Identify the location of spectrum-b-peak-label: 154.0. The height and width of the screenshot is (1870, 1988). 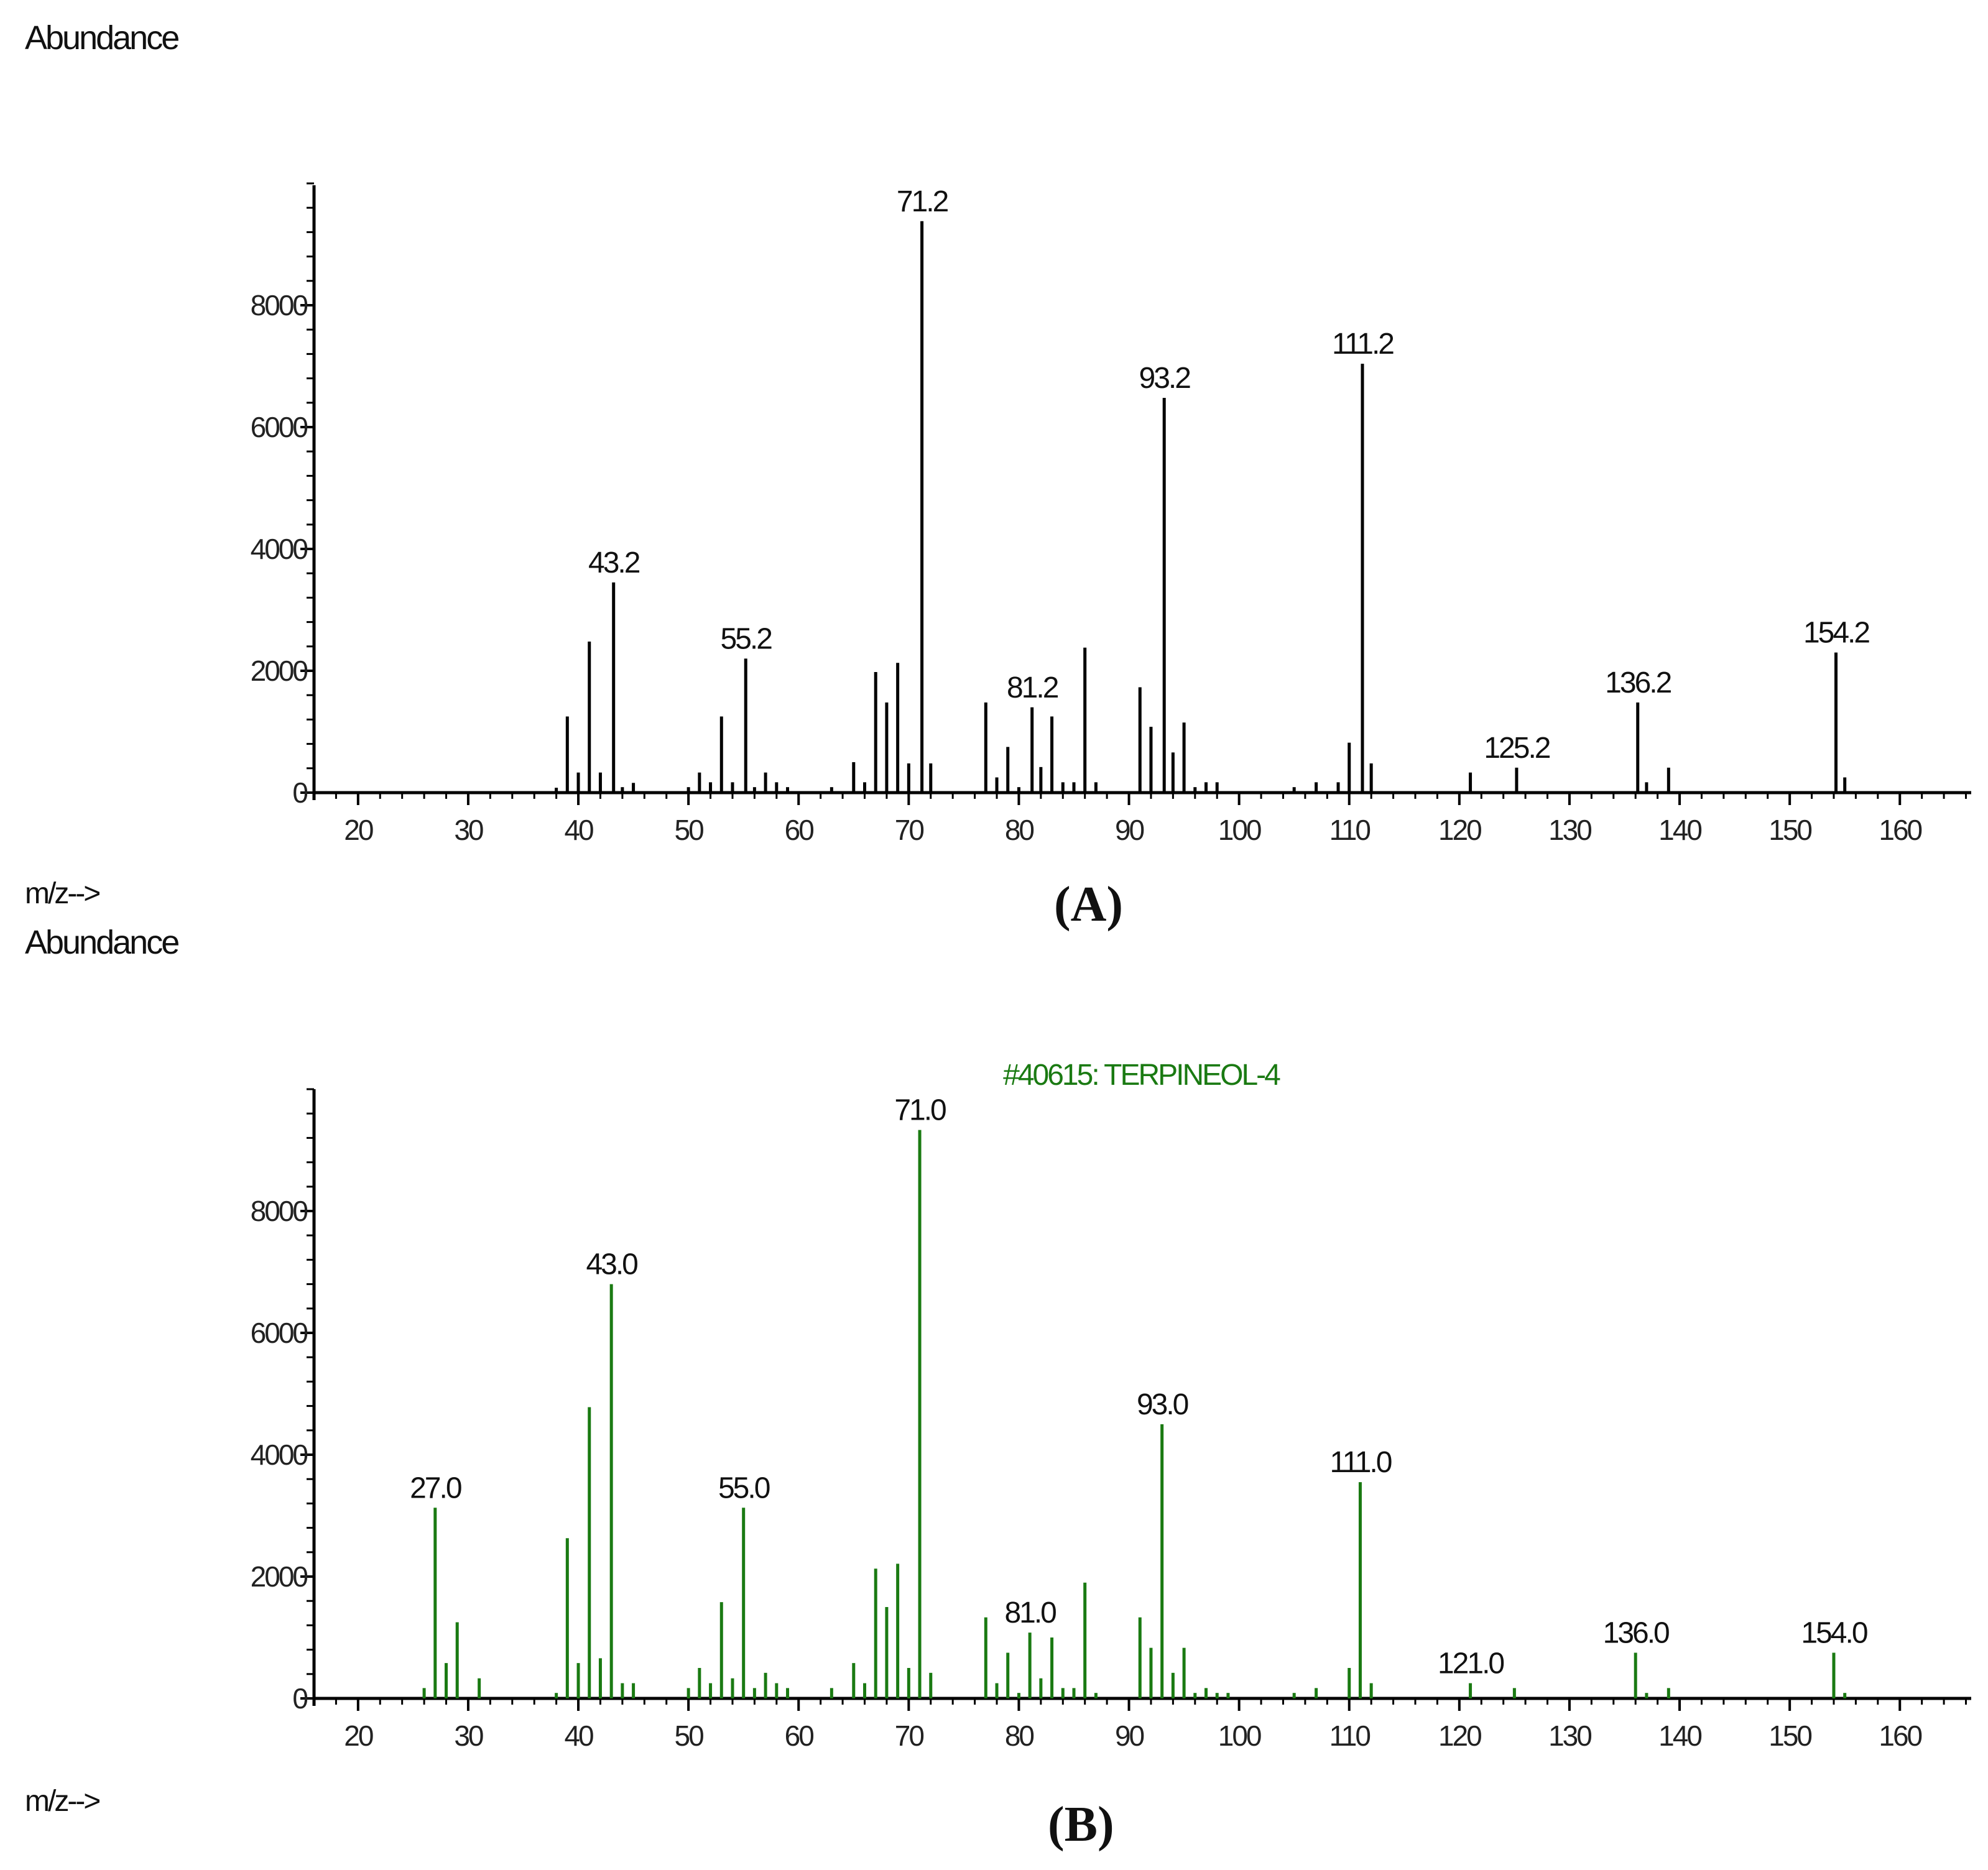
(1834, 1633).